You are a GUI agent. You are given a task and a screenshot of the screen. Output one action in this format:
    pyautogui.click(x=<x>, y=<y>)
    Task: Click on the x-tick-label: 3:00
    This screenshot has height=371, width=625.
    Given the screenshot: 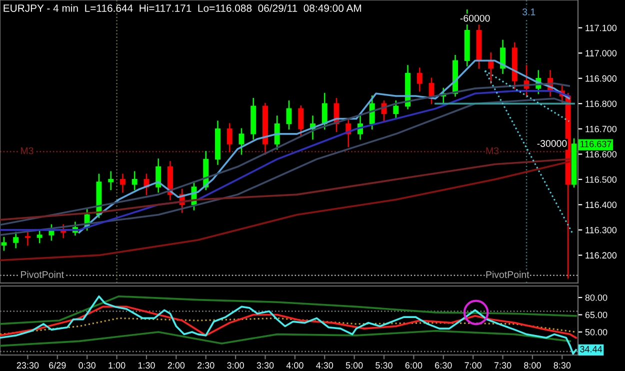 What is the action you would take?
    pyautogui.click(x=235, y=365)
    